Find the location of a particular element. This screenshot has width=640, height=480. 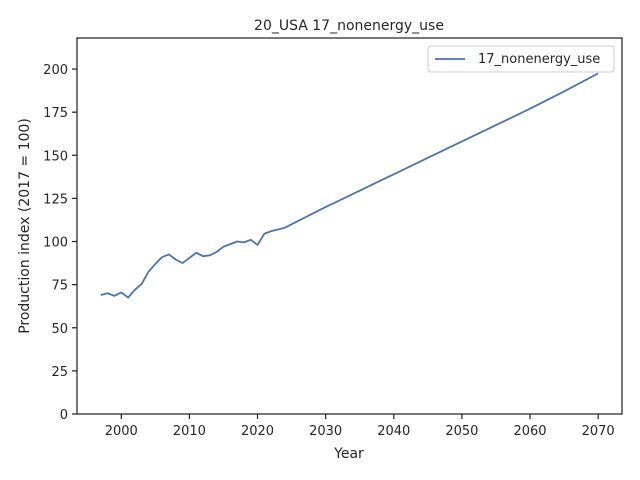

x-tick-label: 2000 is located at coordinates (121, 431).